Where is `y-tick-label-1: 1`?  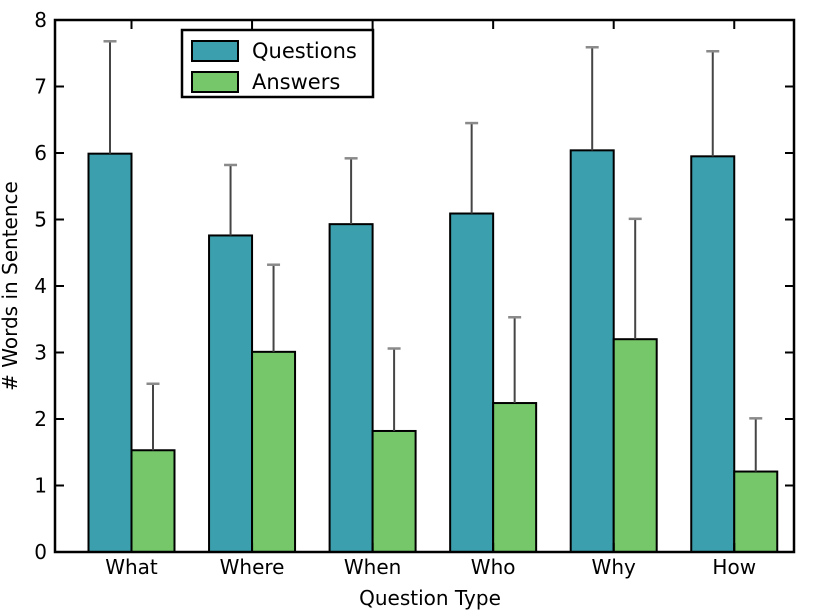
y-tick-label-1: 1 is located at coordinates (40, 486).